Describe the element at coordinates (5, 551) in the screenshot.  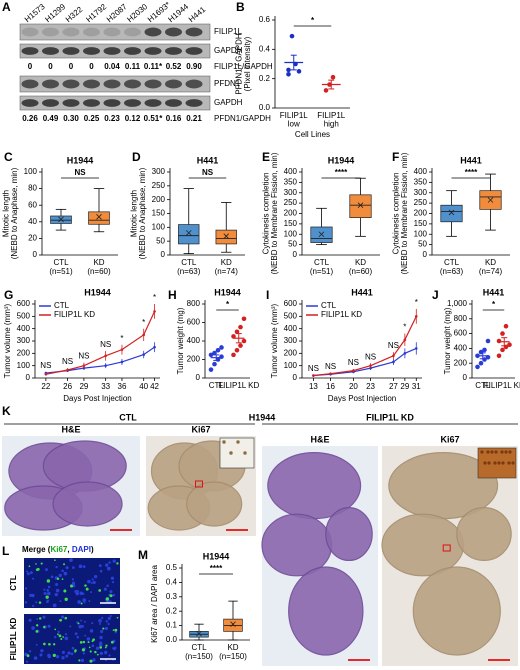
I see `panel-letter: L` at that location.